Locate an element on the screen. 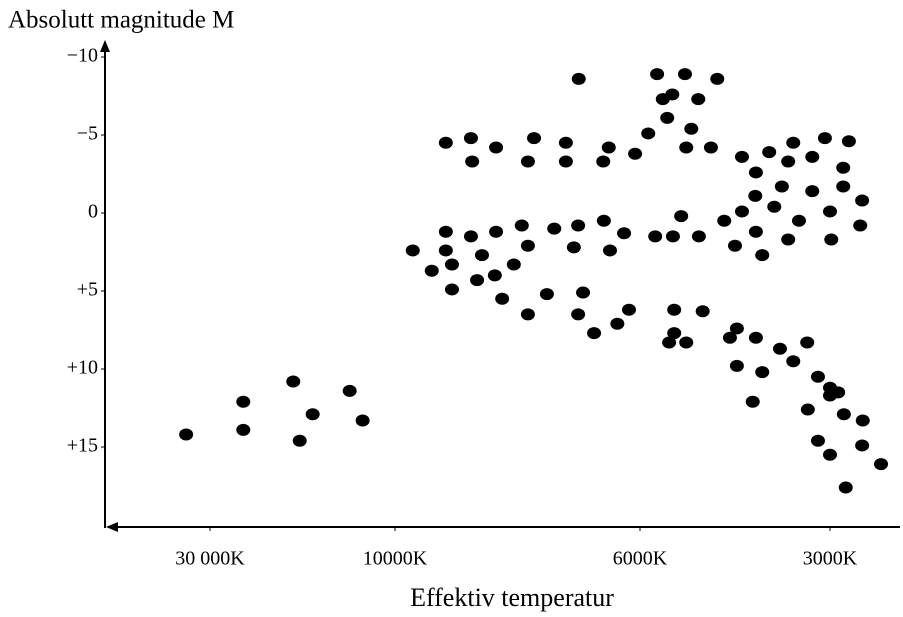 The width and height of the screenshot is (903, 617). x-tick-label: 6000K is located at coordinates (640, 559).